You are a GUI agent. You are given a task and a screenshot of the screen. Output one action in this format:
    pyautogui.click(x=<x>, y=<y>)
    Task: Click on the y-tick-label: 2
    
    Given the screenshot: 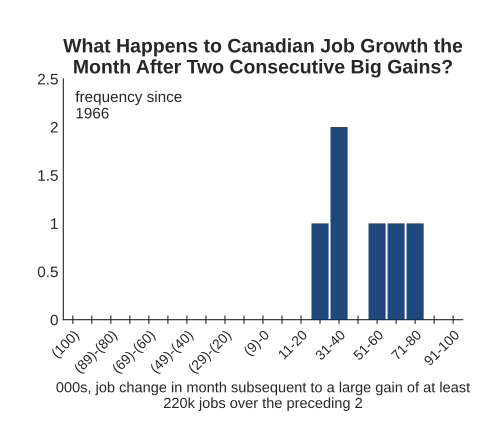 What is the action you would take?
    pyautogui.click(x=54, y=127)
    